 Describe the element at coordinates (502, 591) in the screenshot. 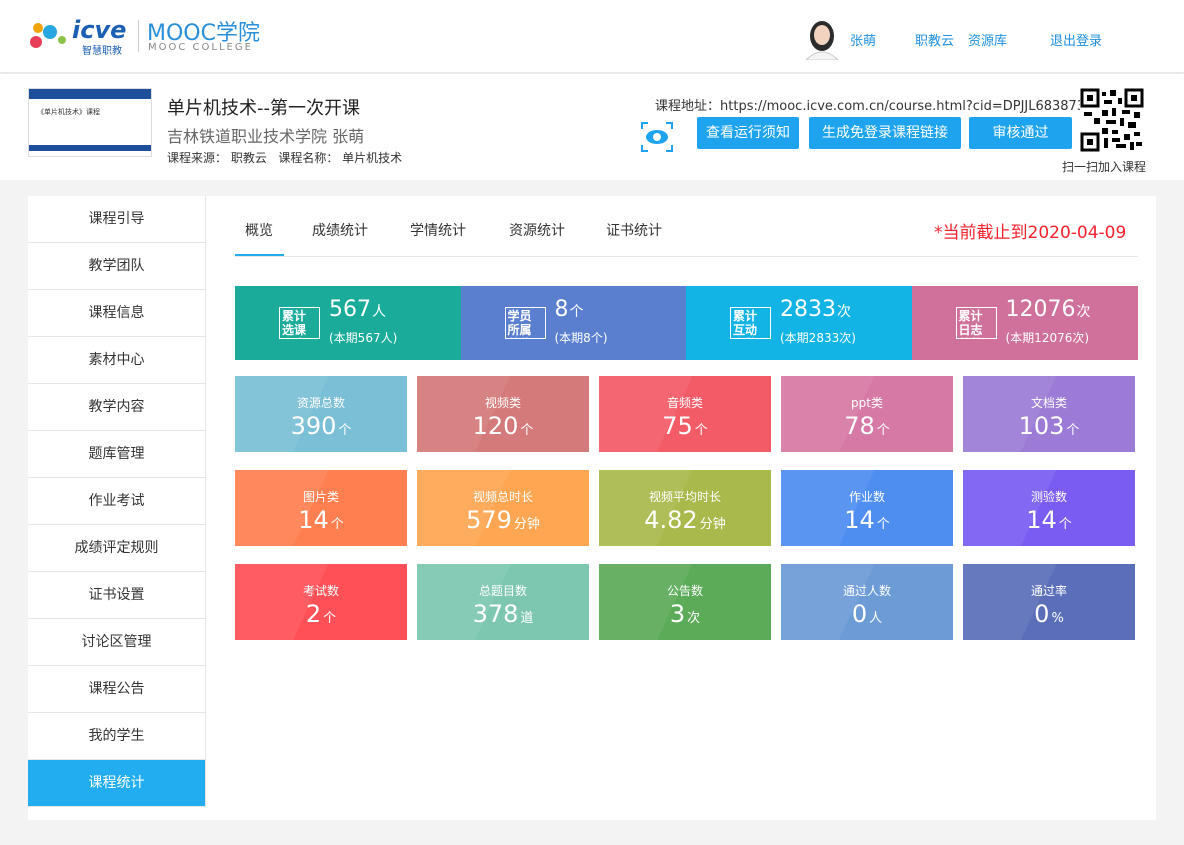

I see `stat-label: 总题目数` at that location.